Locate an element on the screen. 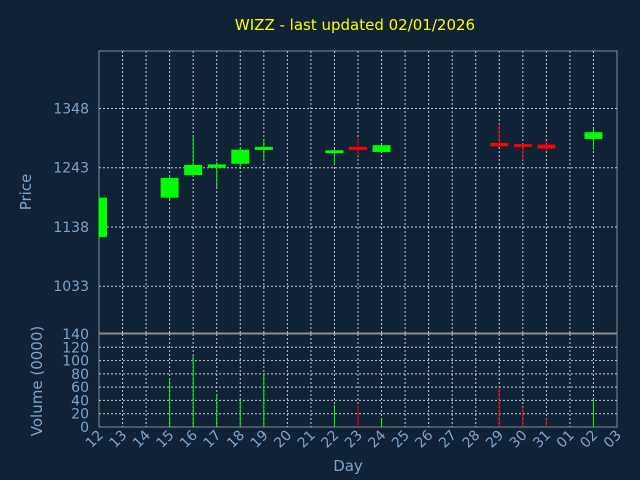 The height and width of the screenshot is (480, 640). day-tick-label: 20 is located at coordinates (283, 440).